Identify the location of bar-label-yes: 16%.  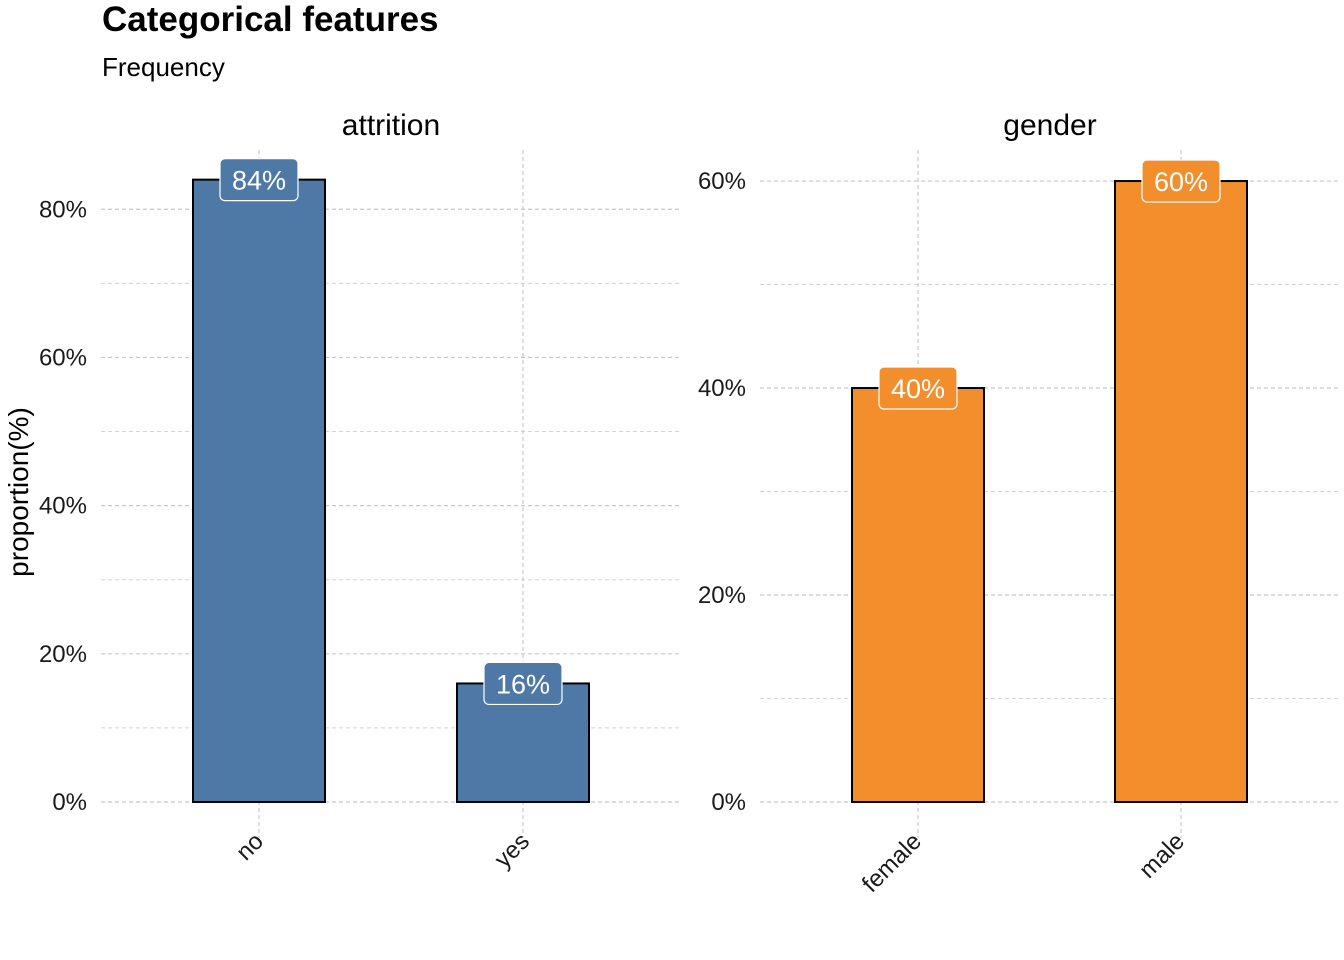
(523, 684).